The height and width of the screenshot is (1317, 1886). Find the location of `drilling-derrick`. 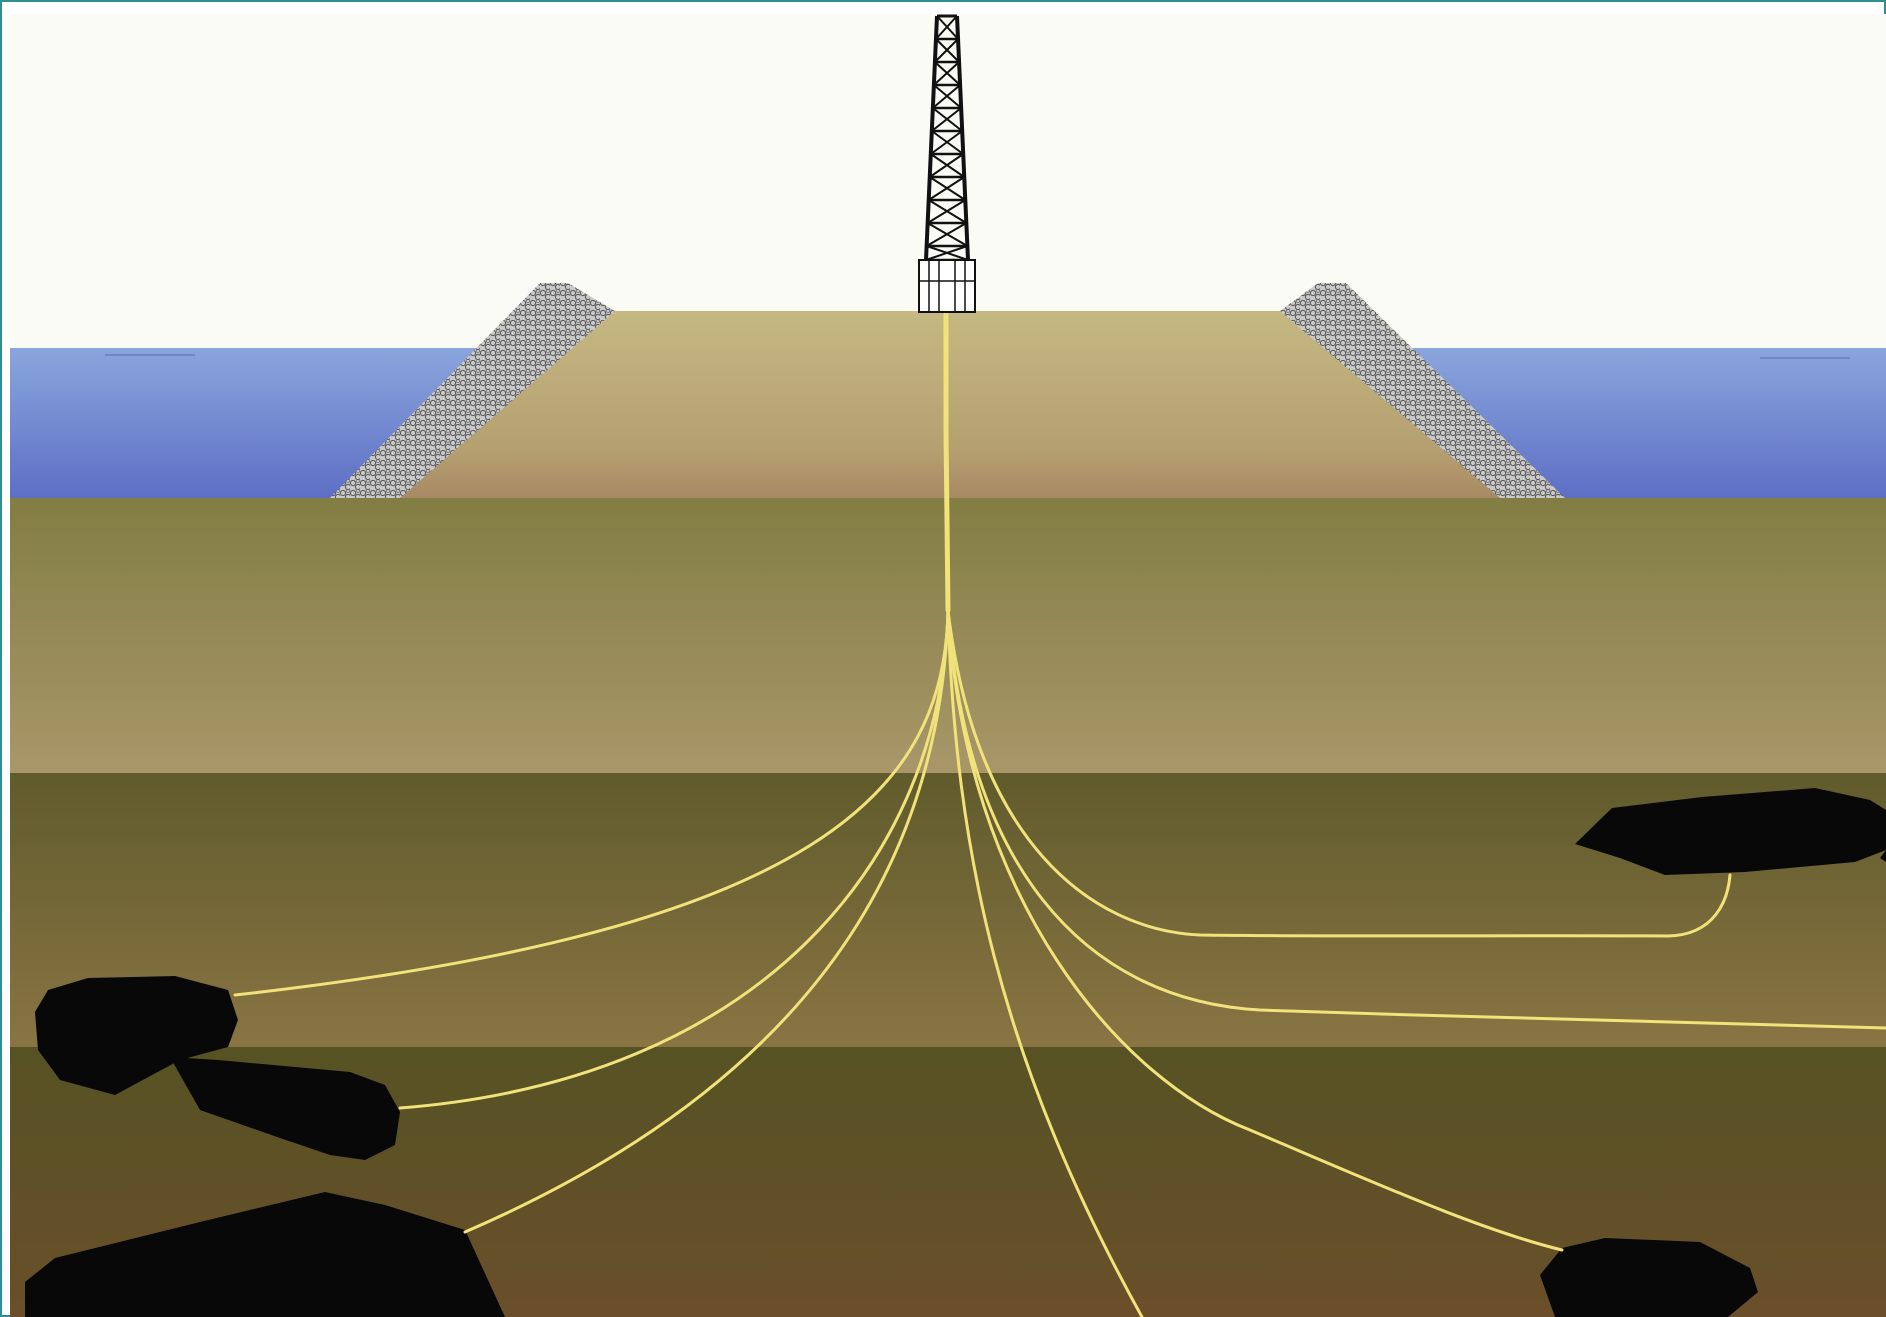

drilling-derrick is located at coordinates (947, 163).